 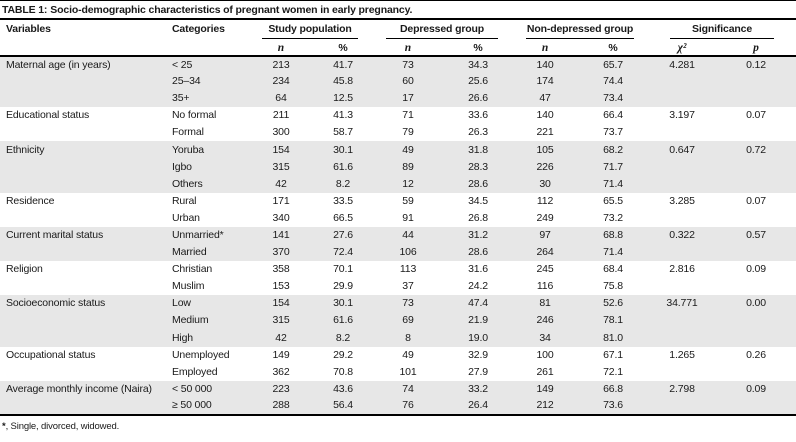 I want to click on study-pct-cell: 70.8, so click(x=343, y=371).